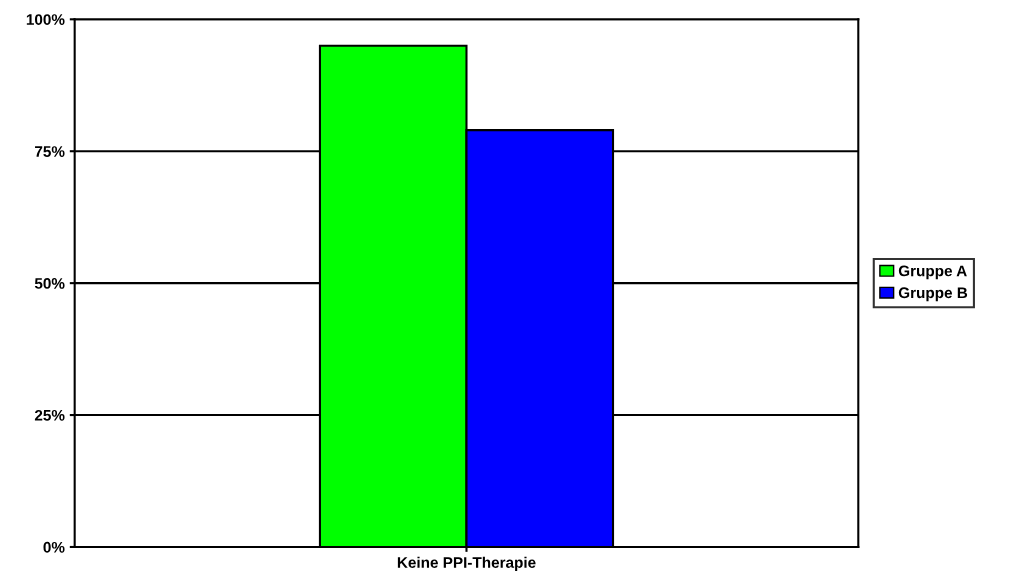 Image resolution: width=1023 pixels, height=585 pixels. What do you see at coordinates (49, 283) in the screenshot?
I see `y-tick-label: 50%` at bounding box center [49, 283].